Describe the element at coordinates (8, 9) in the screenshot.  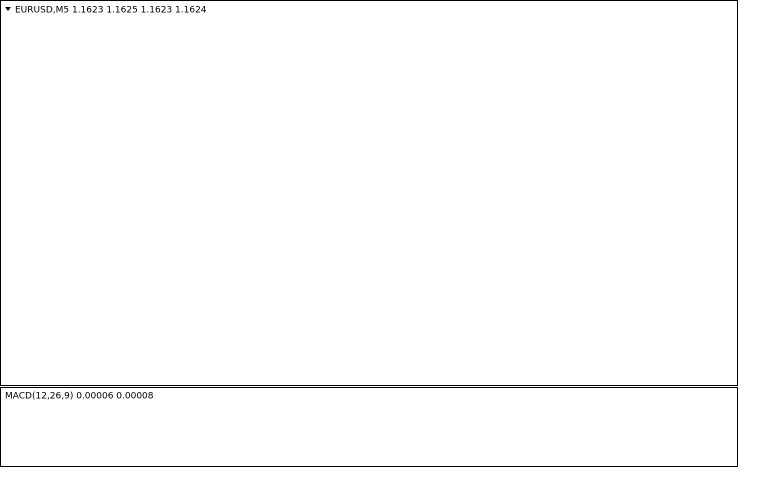
I see `dropdown-icon` at that location.